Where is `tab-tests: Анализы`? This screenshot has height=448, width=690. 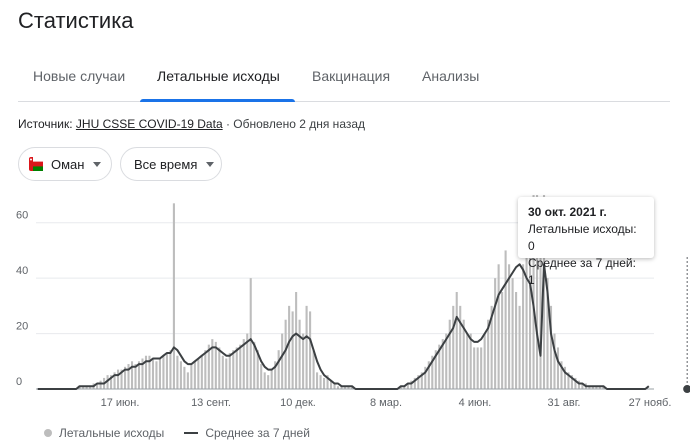
tab-tests: Анализы is located at coordinates (451, 76).